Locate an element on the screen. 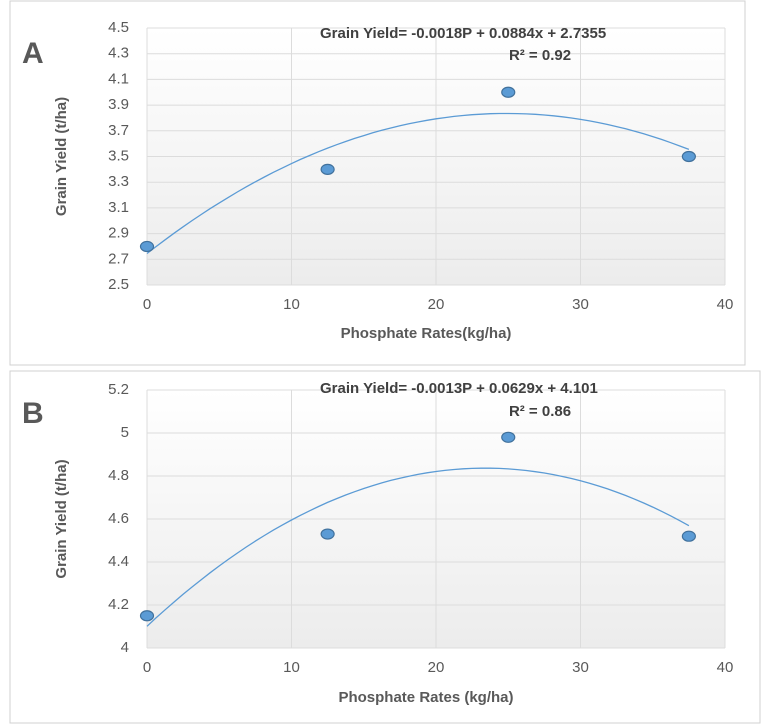 This screenshot has height=724, width=761. panel-label: B is located at coordinates (33, 413).